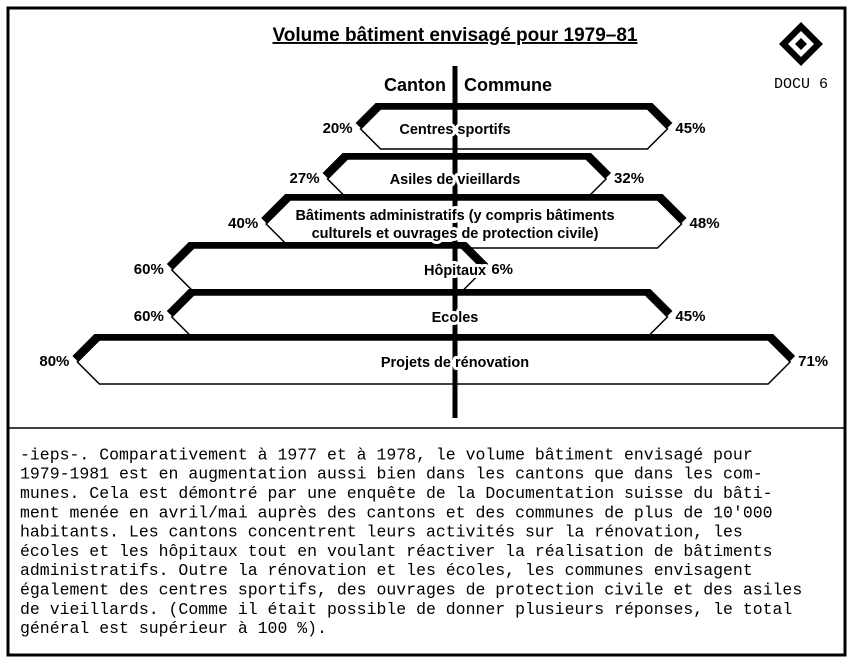 This screenshot has width=853, height=668. Describe the element at coordinates (455, 180) in the screenshot. I see `category-label: Asiles de vieillards` at that location.